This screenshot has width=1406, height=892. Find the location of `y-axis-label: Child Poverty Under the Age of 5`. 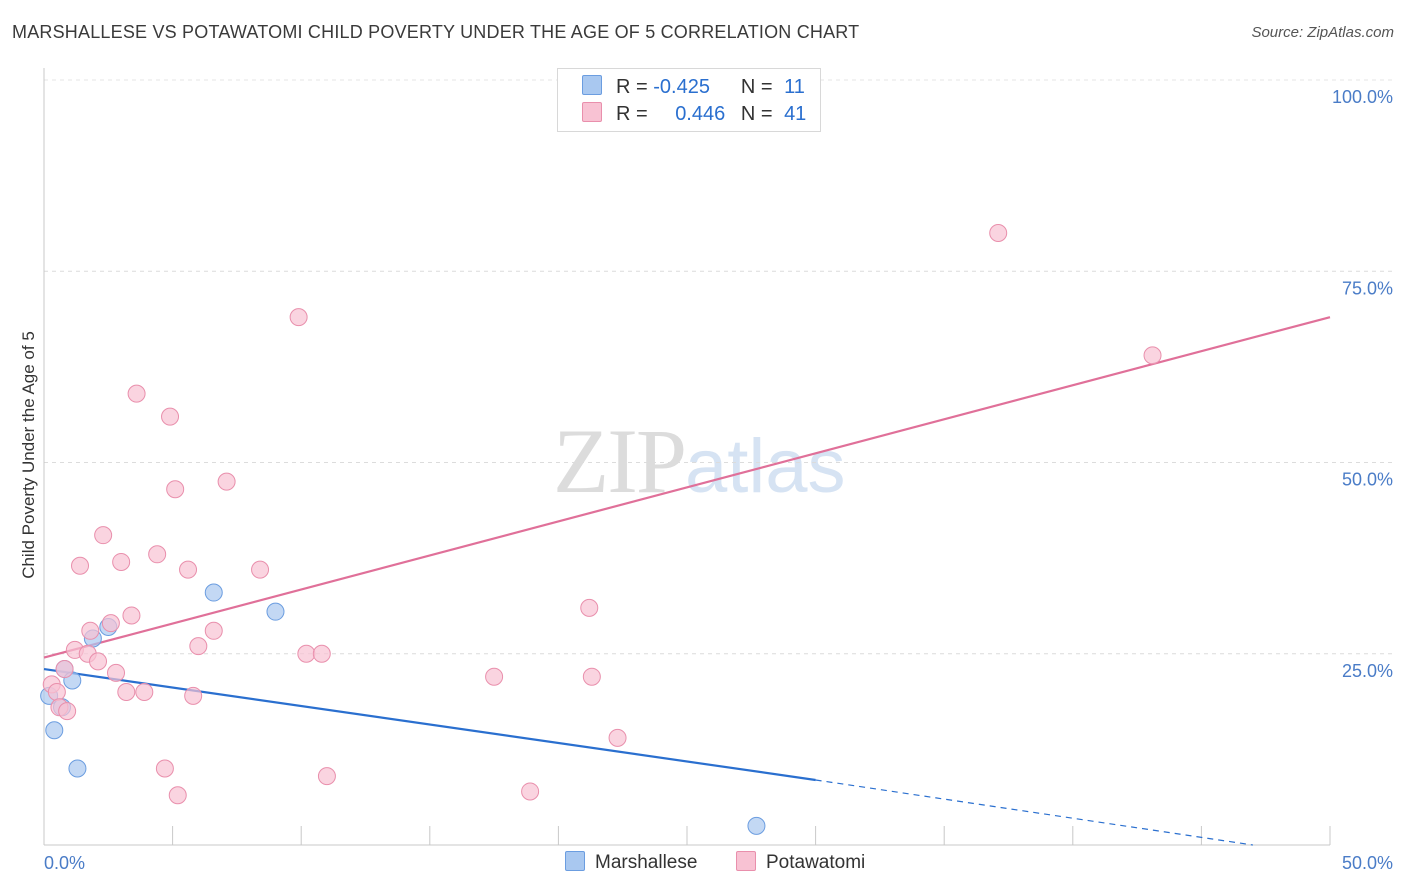

y-axis-label: Child Poverty Under the Age of 5 is located at coordinates (28, 455).